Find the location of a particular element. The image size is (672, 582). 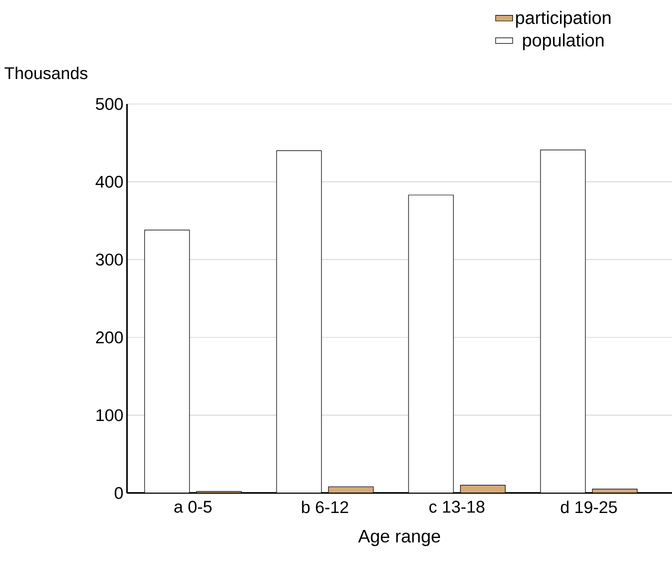

x-tick-label: c 13-18 is located at coordinates (456, 506).